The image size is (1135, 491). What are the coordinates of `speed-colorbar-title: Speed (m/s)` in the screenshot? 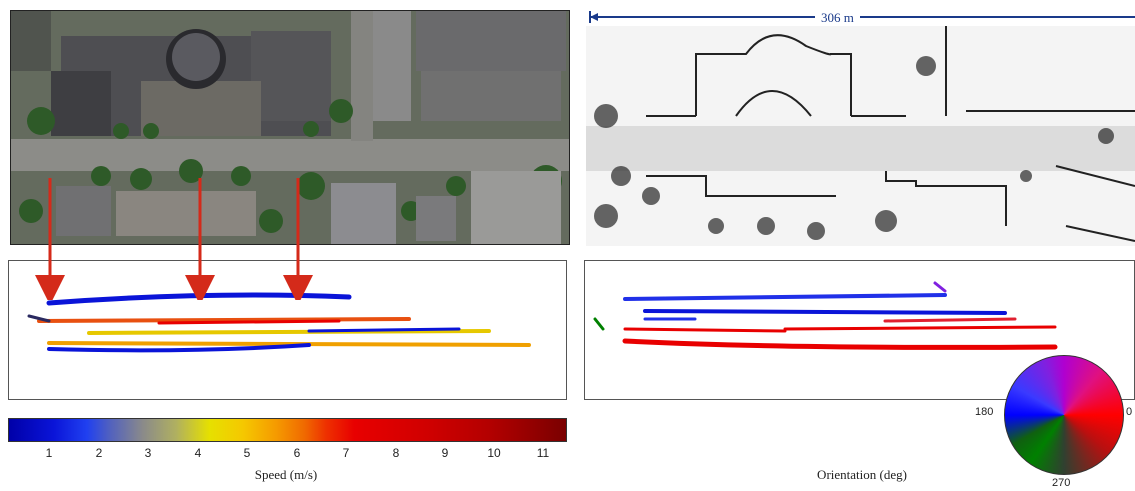 It's located at (286, 474).